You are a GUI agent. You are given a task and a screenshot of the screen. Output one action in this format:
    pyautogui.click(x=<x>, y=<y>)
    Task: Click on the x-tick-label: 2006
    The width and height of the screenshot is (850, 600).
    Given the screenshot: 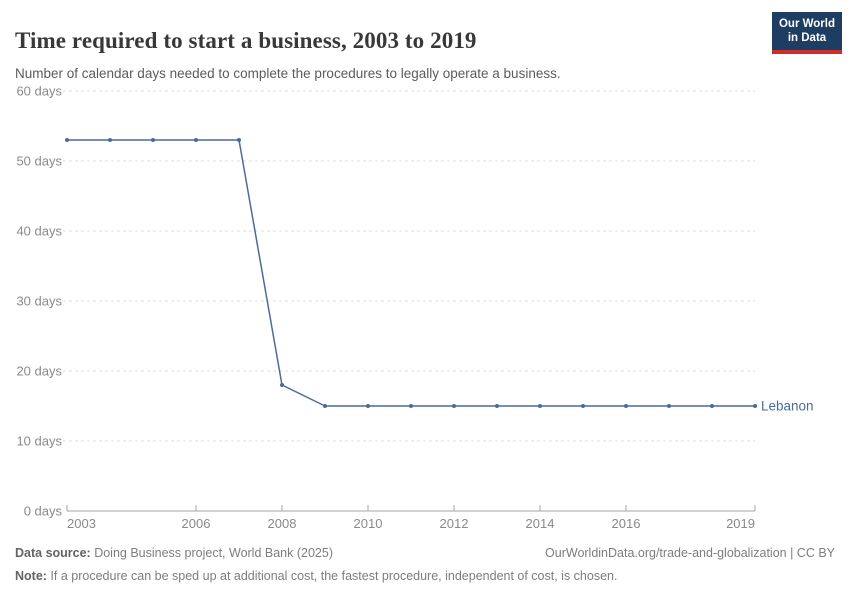 What is the action you would take?
    pyautogui.click(x=196, y=523)
    